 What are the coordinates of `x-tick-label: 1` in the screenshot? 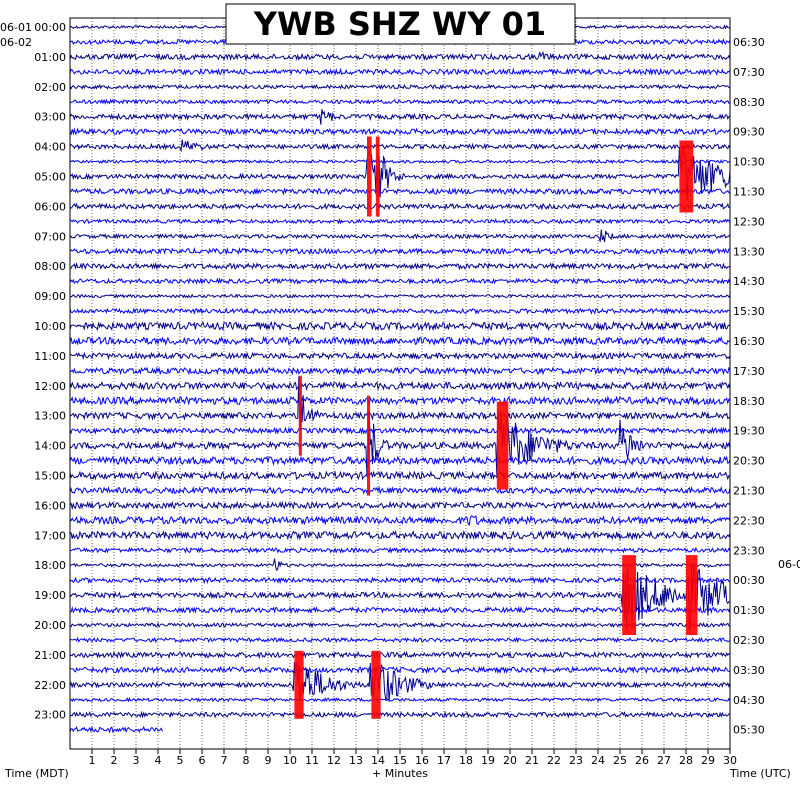 It's located at (92, 760).